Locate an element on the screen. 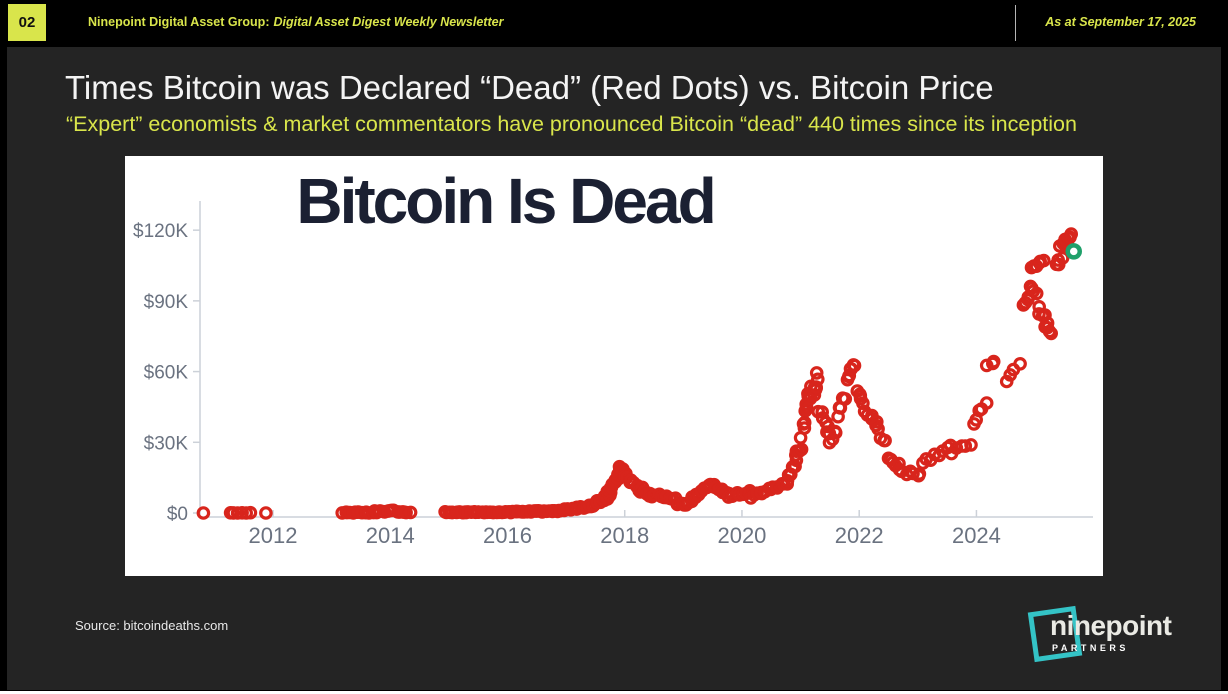  slide-bottom-edge is located at coordinates (614, 692).